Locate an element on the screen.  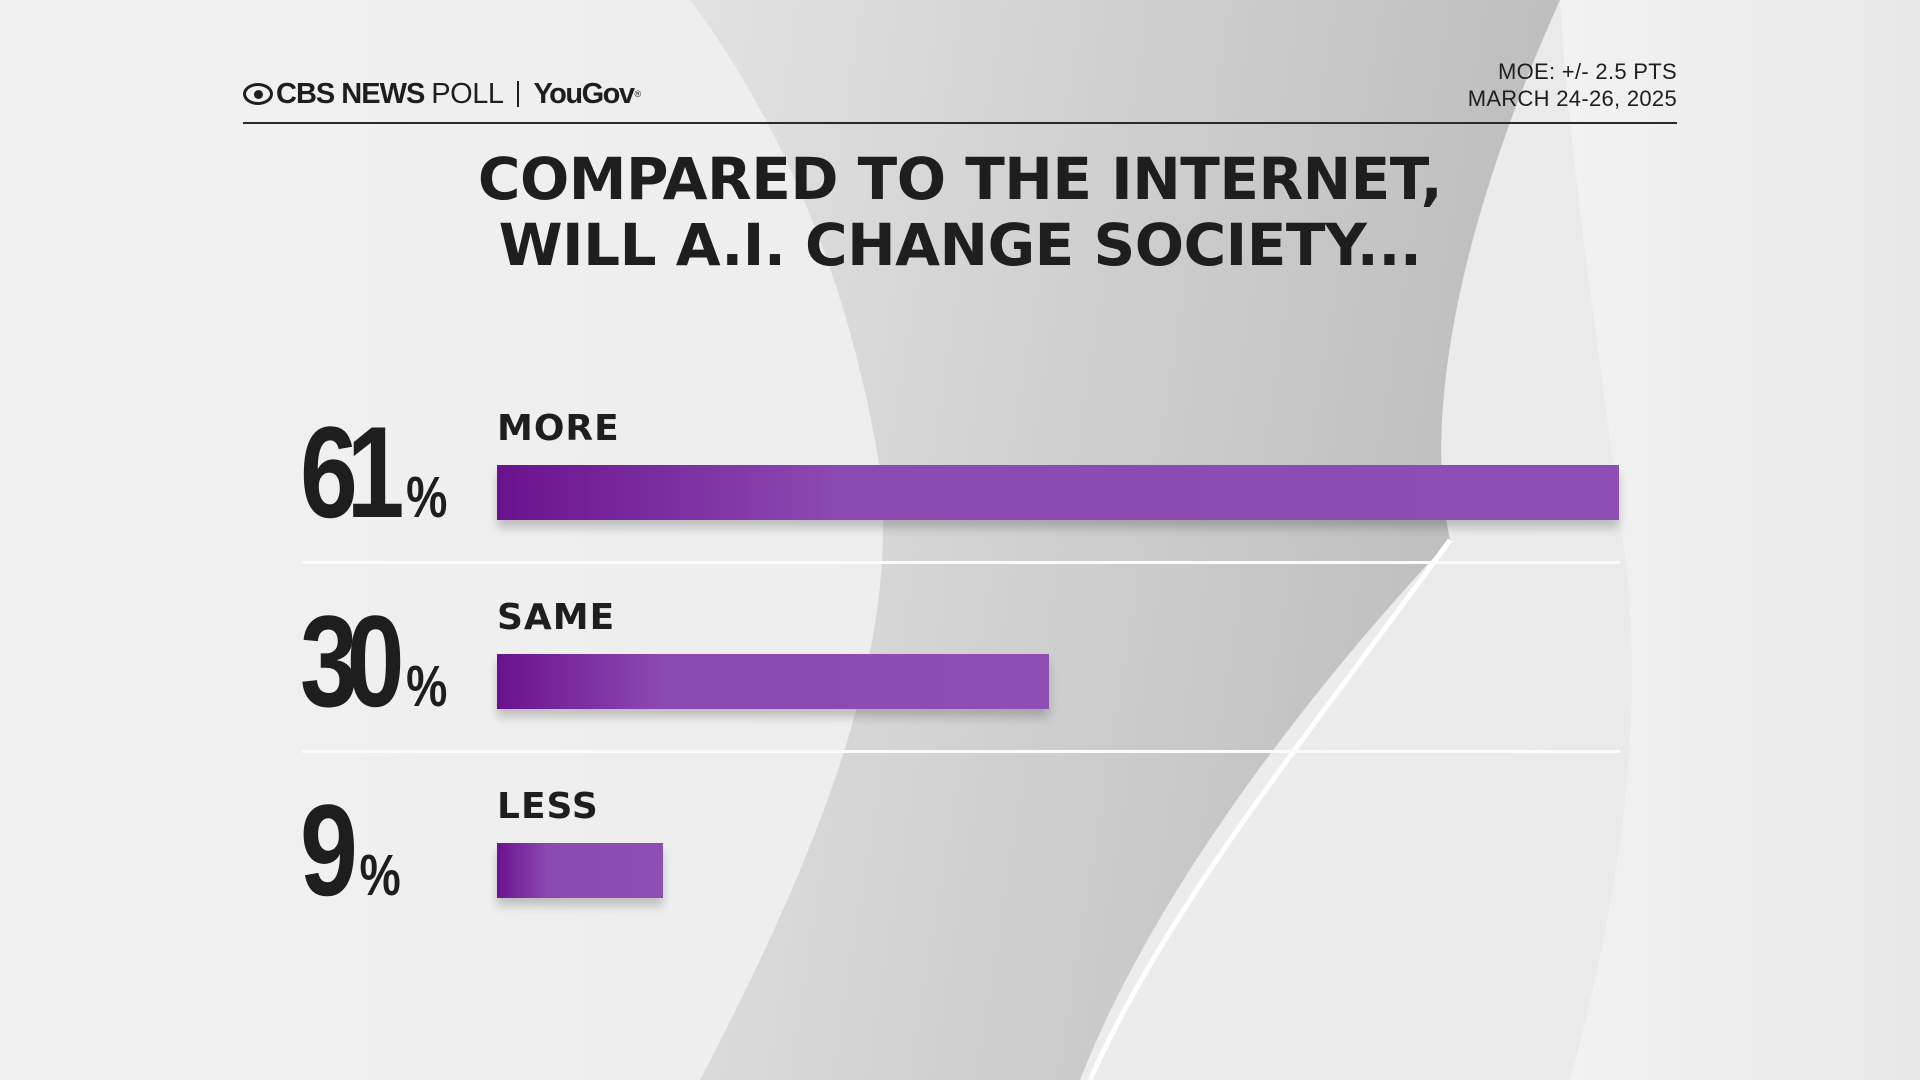
logo-separator is located at coordinates (518, 94).